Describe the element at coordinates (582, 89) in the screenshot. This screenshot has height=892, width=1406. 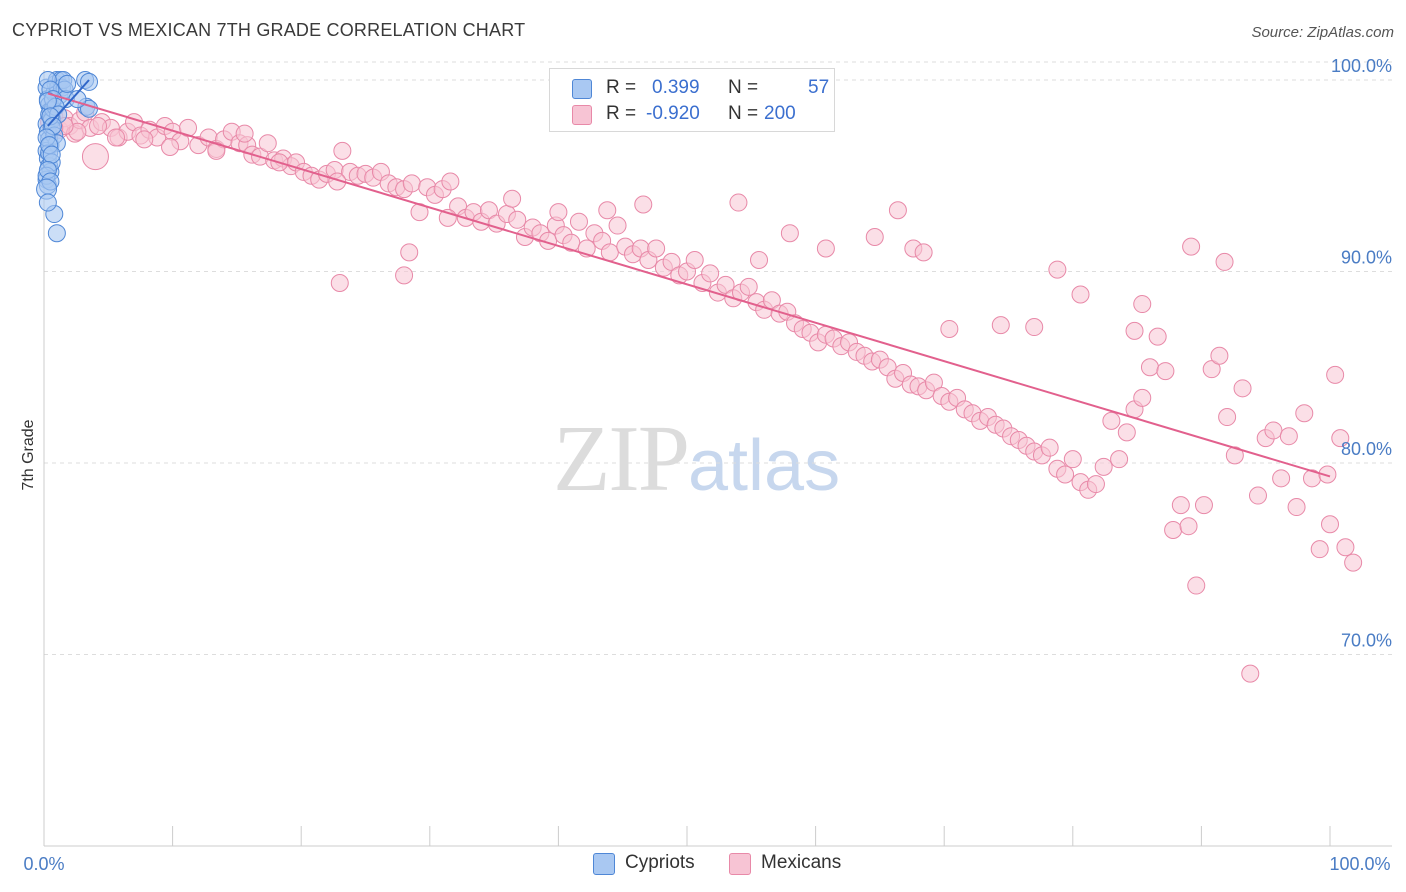
I see `legend-swatch-cypriots` at that location.